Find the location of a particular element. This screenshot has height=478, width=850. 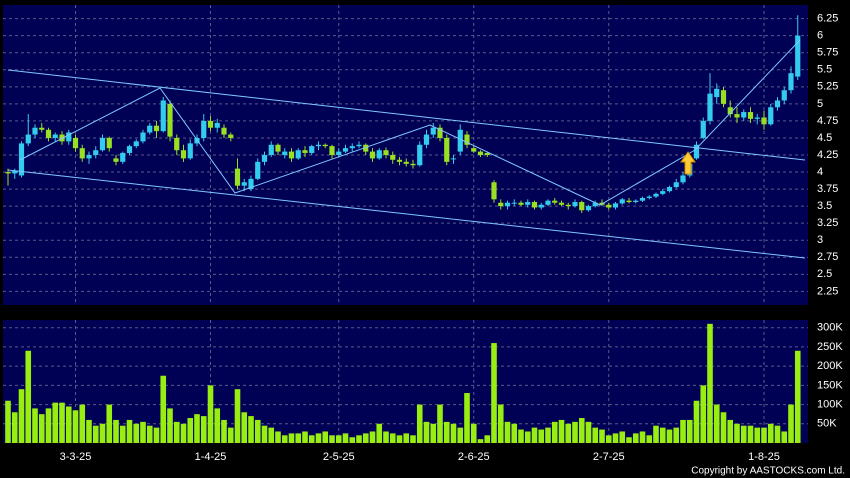

y-tick-label: 5.25 is located at coordinates (827, 87).